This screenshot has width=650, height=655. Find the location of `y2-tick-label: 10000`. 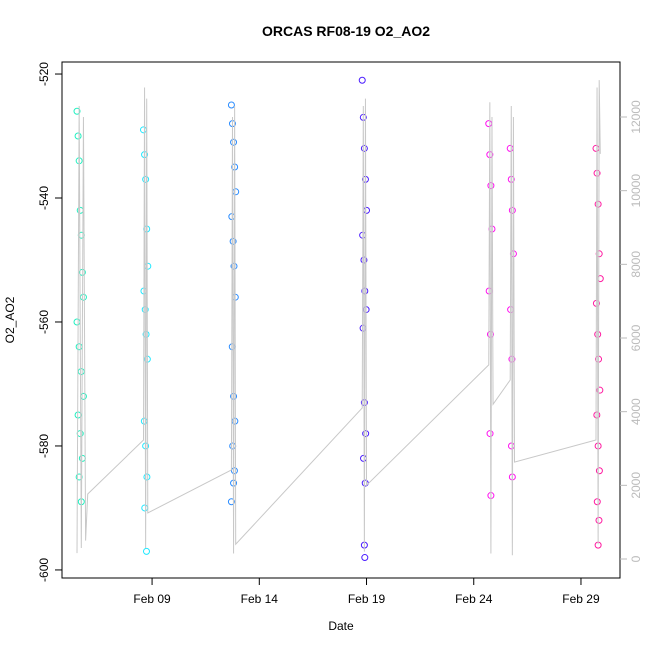

y2-tick-label: 10000 is located at coordinates (636, 191).